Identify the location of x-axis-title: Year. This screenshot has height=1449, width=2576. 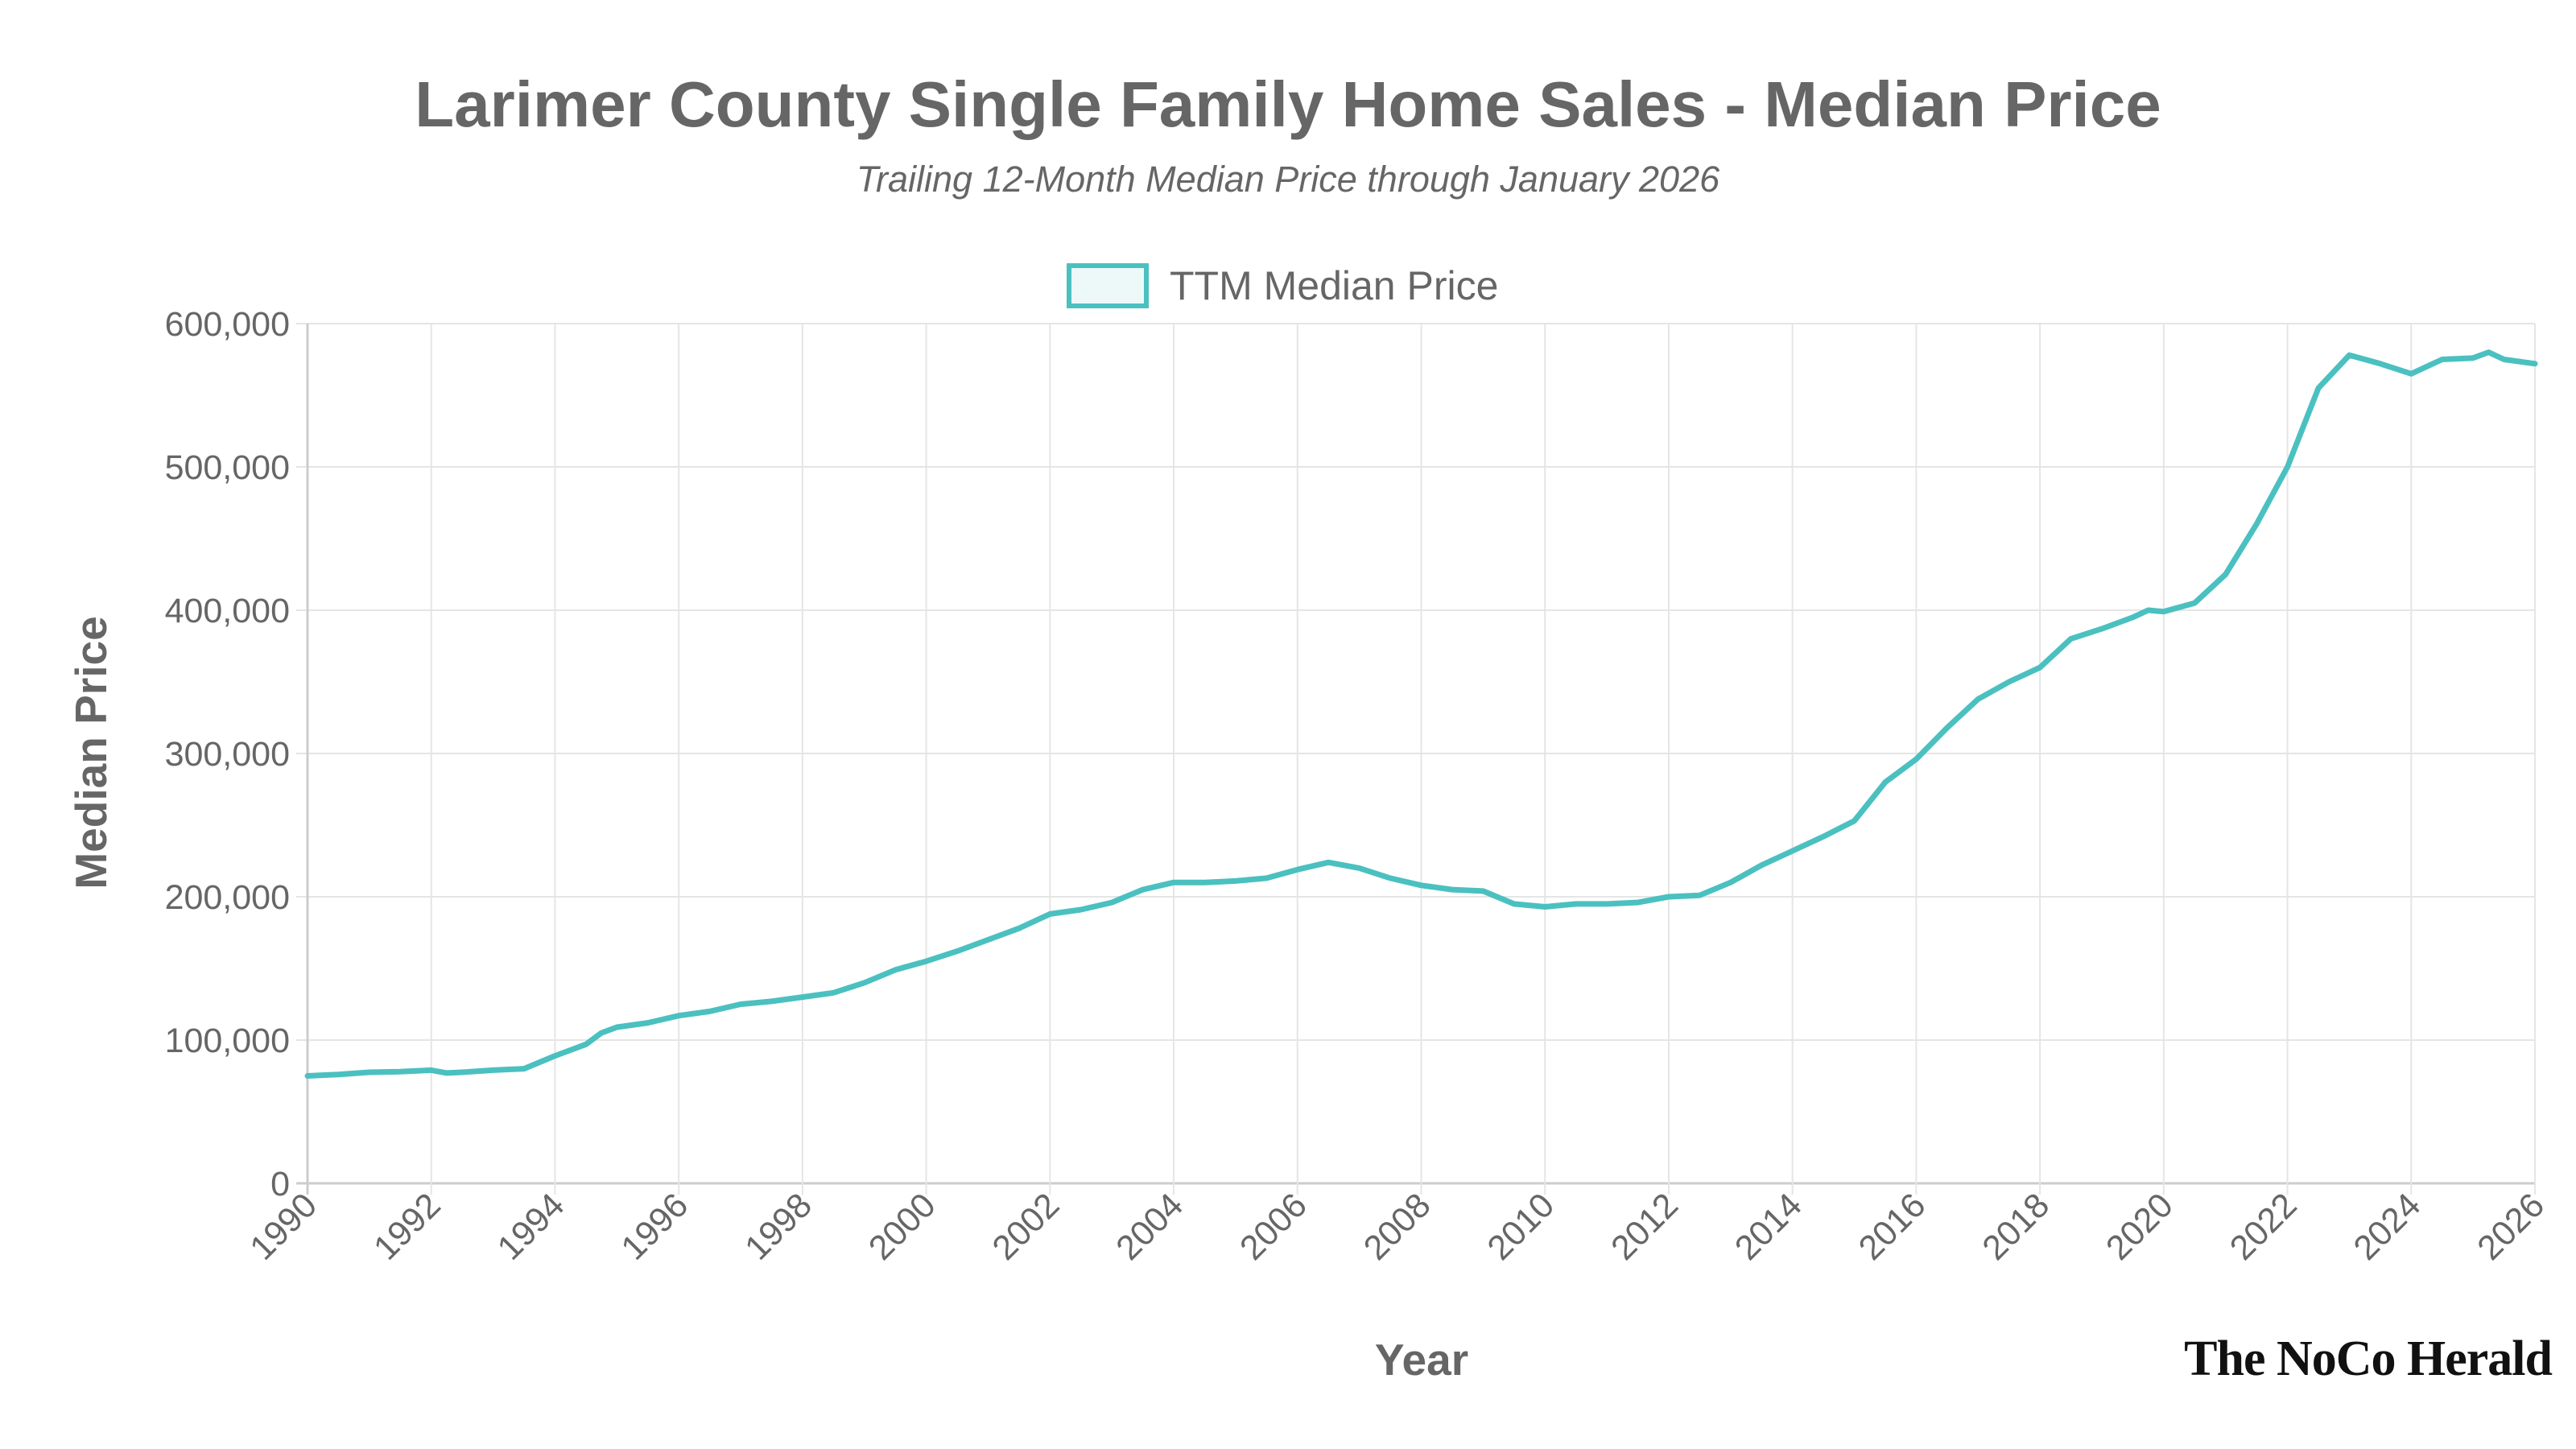
(1421, 1360).